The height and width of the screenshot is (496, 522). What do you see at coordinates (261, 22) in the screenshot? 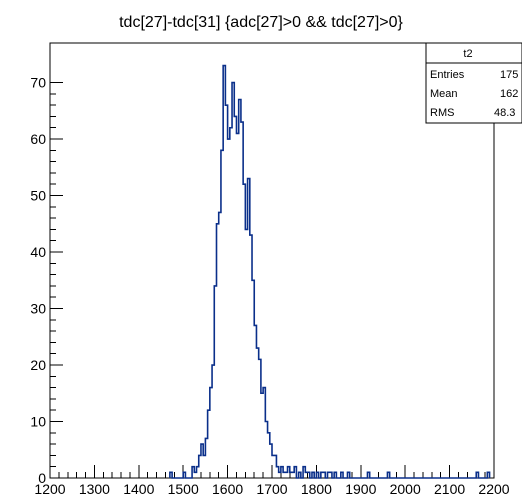
I see `chart-title: tdc[27]-tdc[31] {adc[27]>0 && tdc[27]>0}` at bounding box center [261, 22].